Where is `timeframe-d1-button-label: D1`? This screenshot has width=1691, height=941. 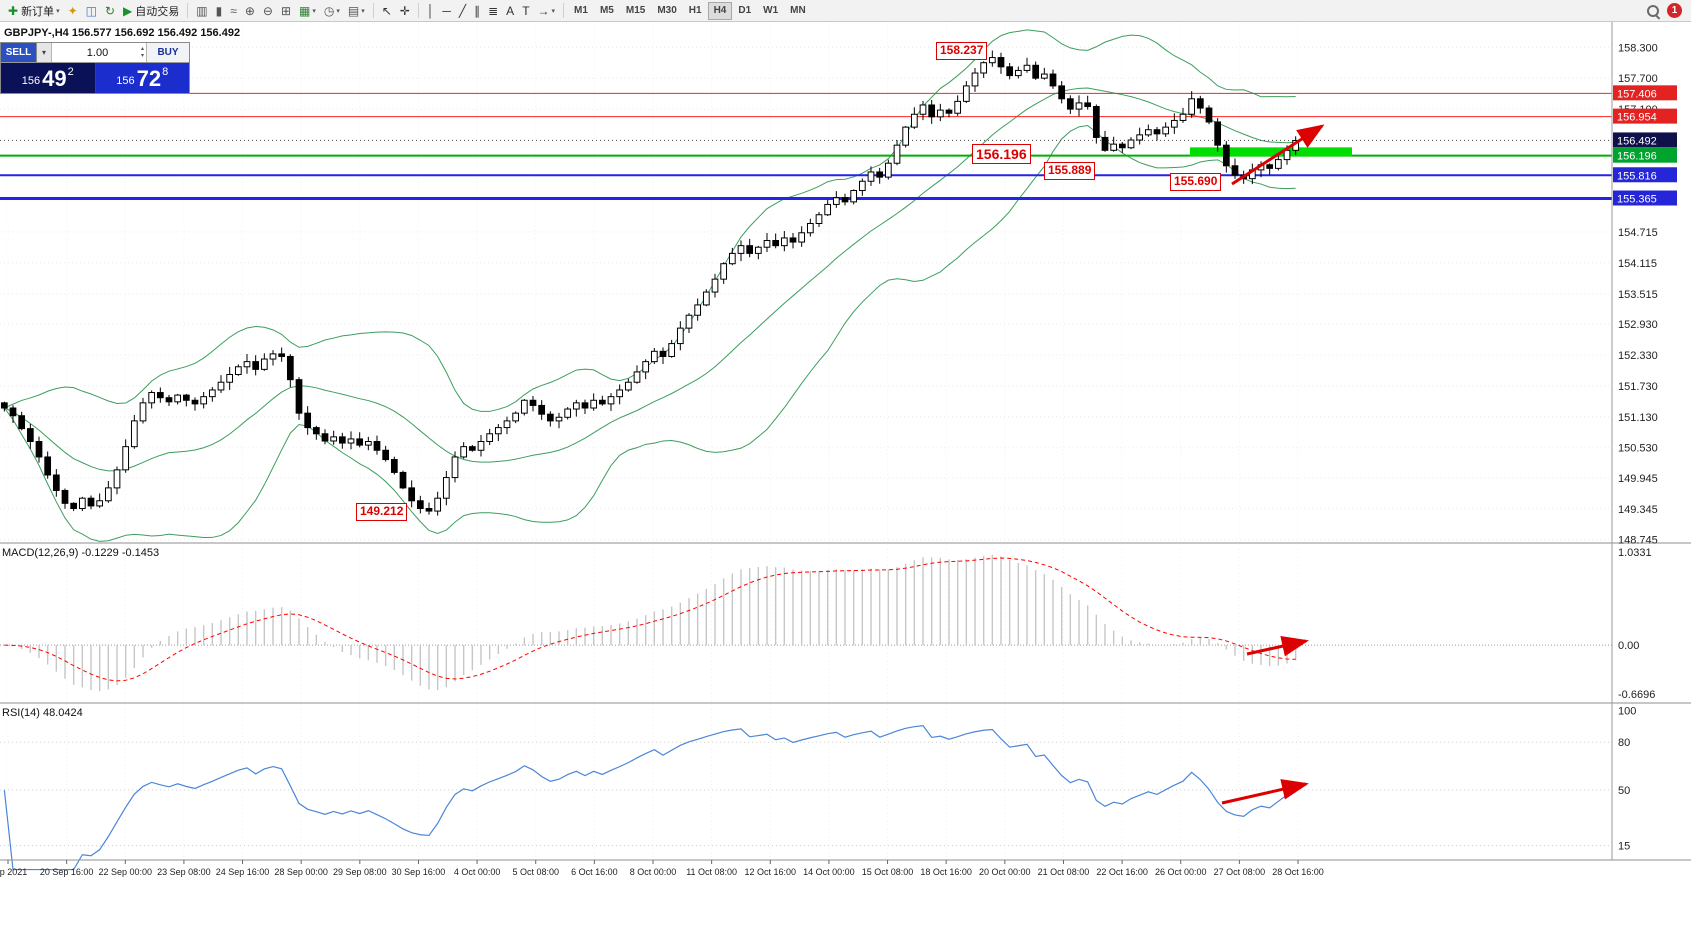 timeframe-d1-button-label: D1 is located at coordinates (745, 10).